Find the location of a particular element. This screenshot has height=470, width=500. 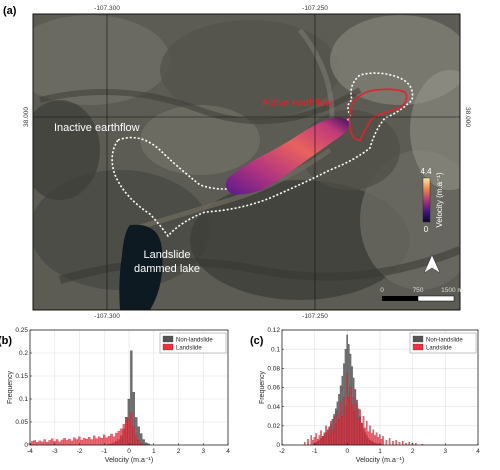

panel-label: (c) is located at coordinates (257, 341).